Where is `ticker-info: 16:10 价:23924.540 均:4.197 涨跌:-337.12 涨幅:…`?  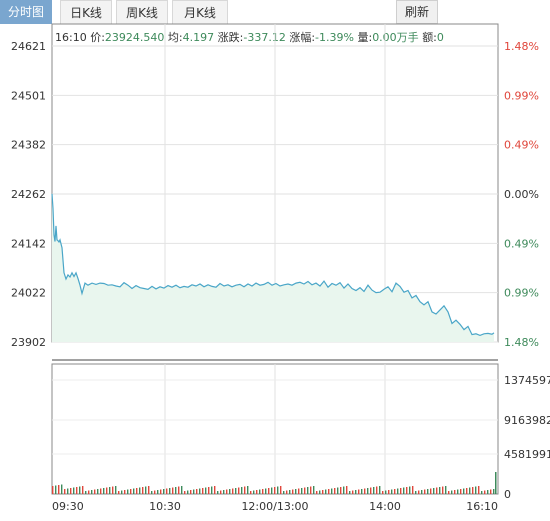
ticker-info: 16:10 价:23924.540 均:4.197 涨跌:-337.12 涨幅:… is located at coordinates (249, 37).